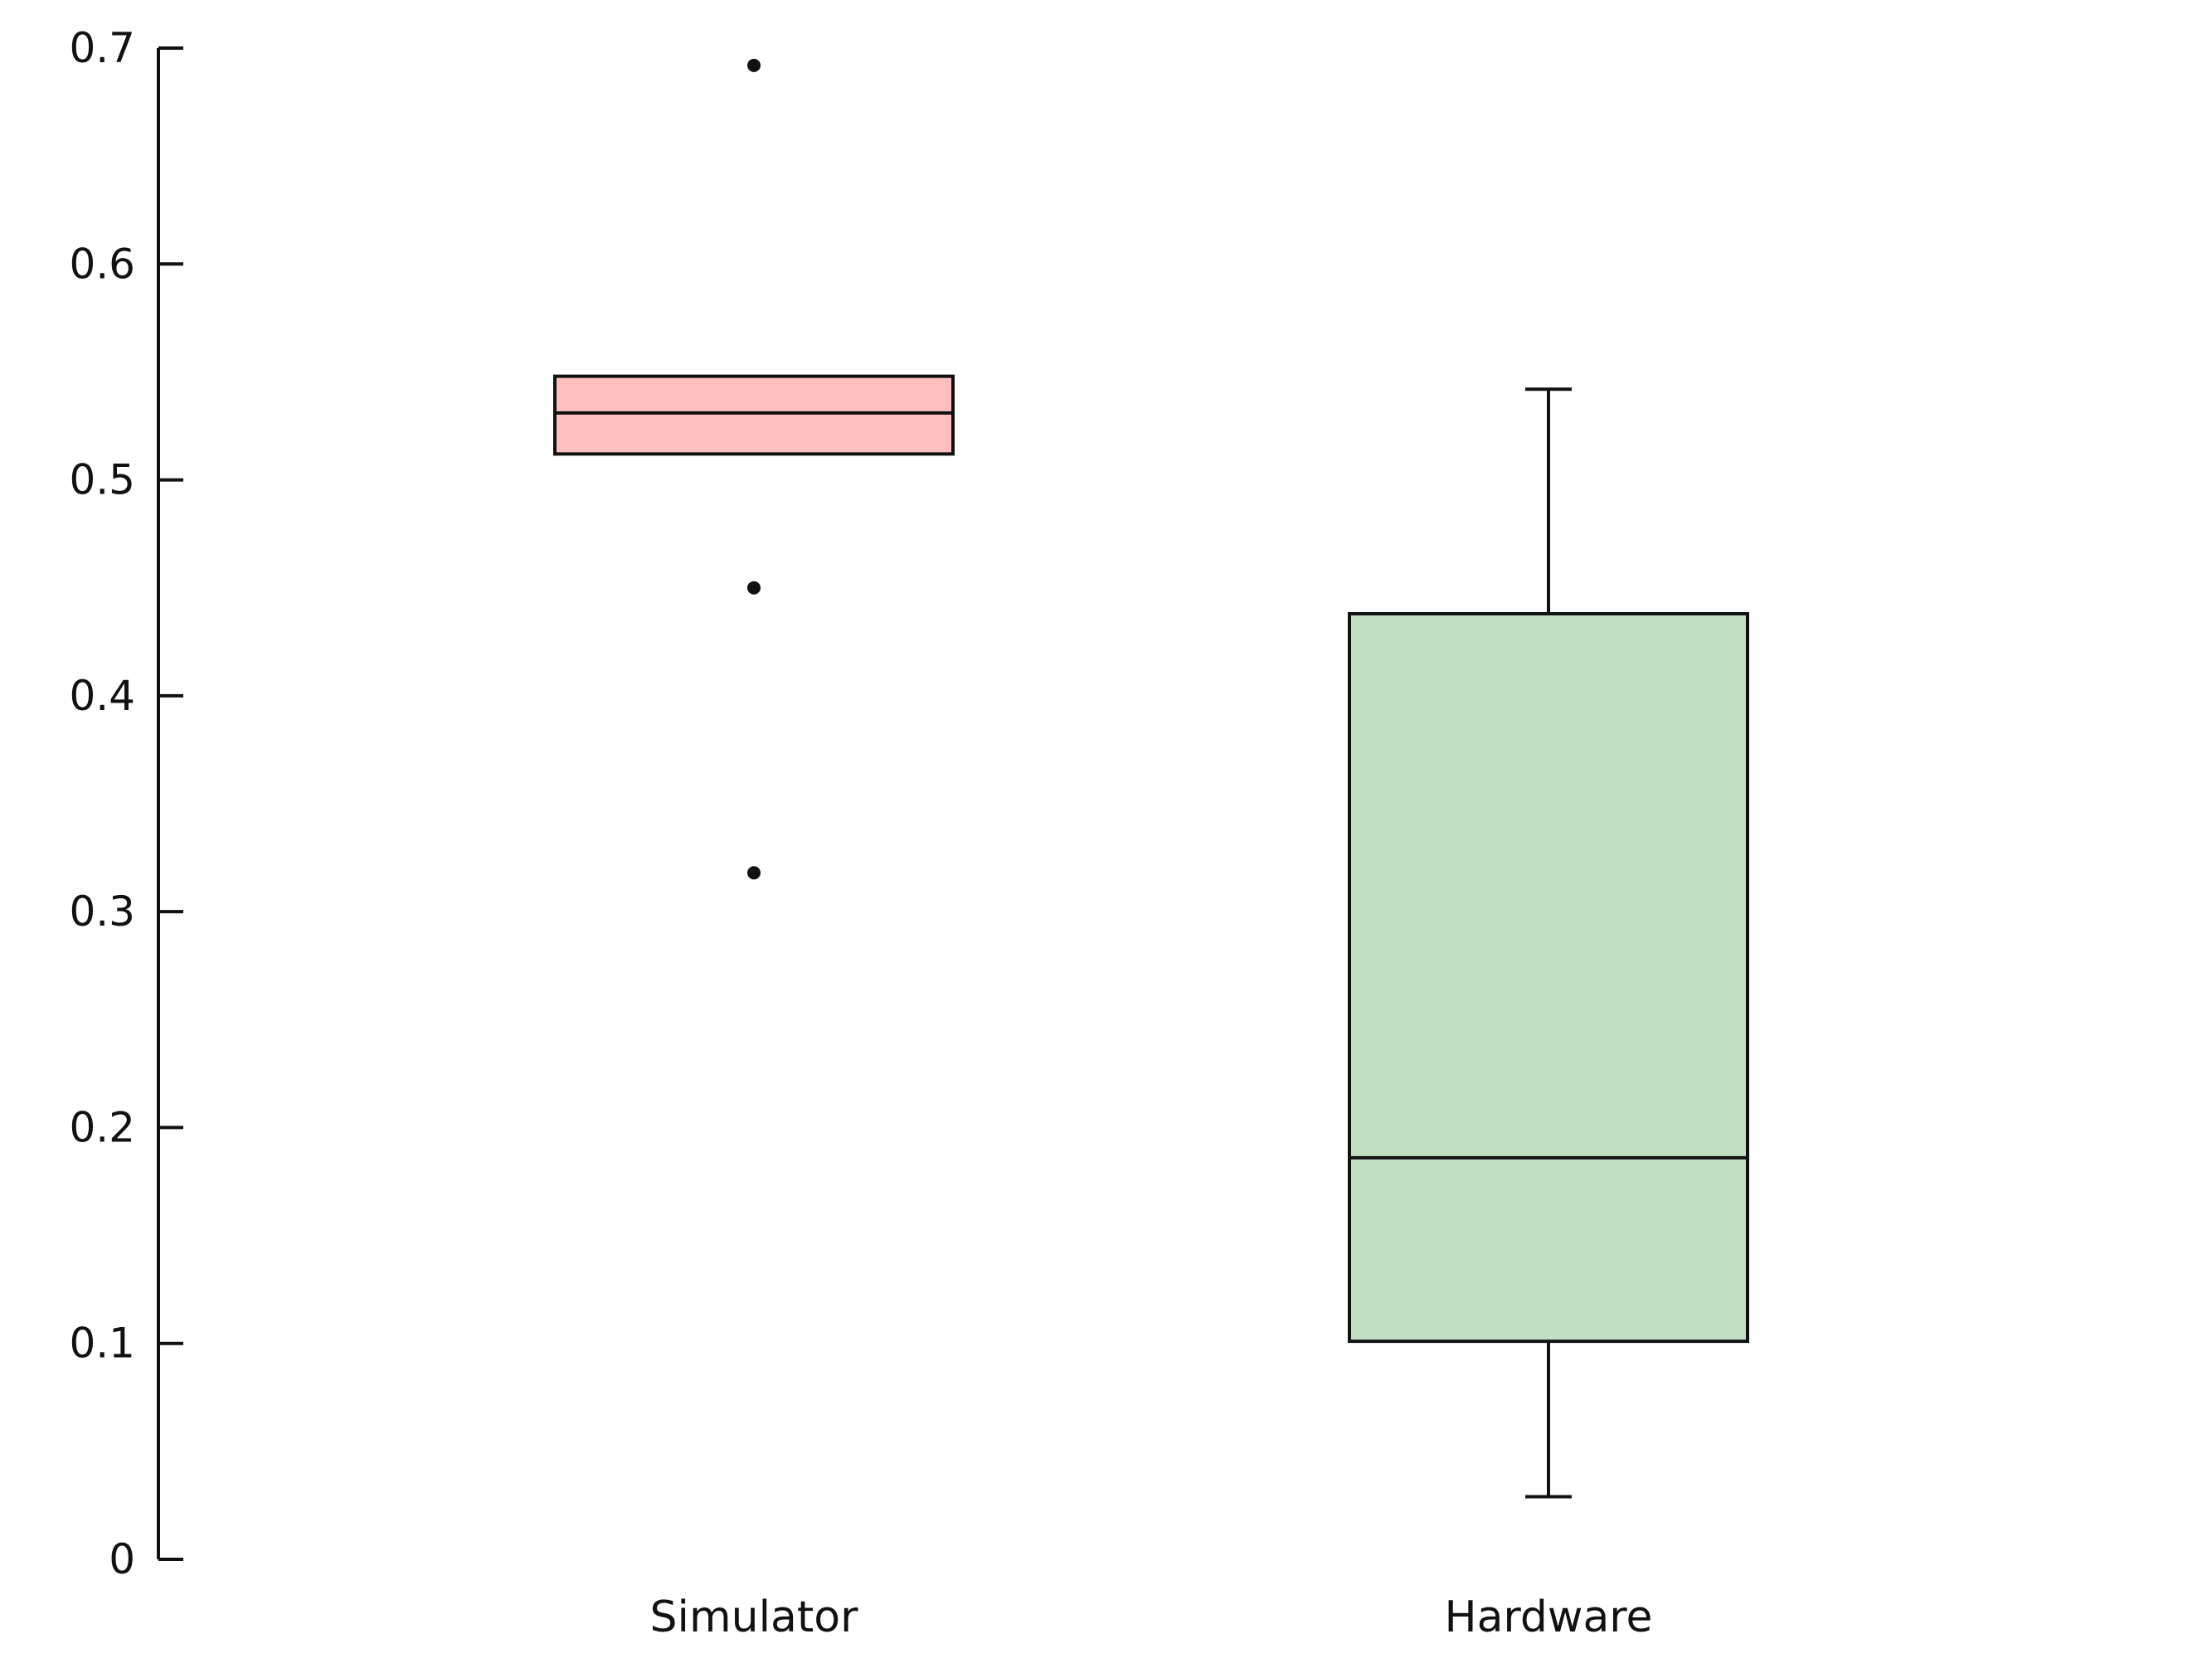 The image size is (2212, 1663). I want to click on y-tick-label: 0.6, so click(102, 264).